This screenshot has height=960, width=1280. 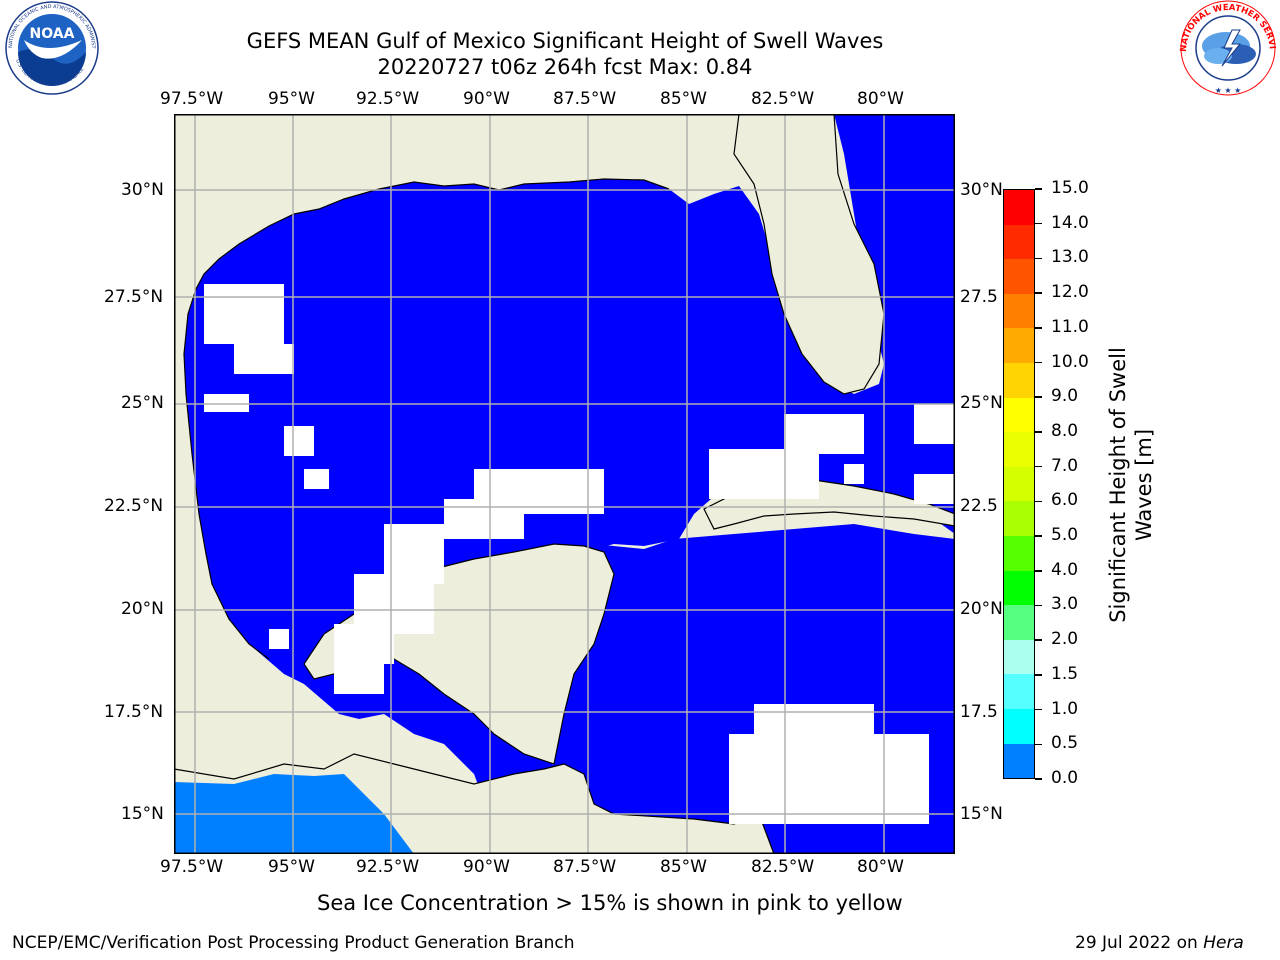 What do you see at coordinates (880, 99) in the screenshot?
I see `lon-label-top: 80°W` at bounding box center [880, 99].